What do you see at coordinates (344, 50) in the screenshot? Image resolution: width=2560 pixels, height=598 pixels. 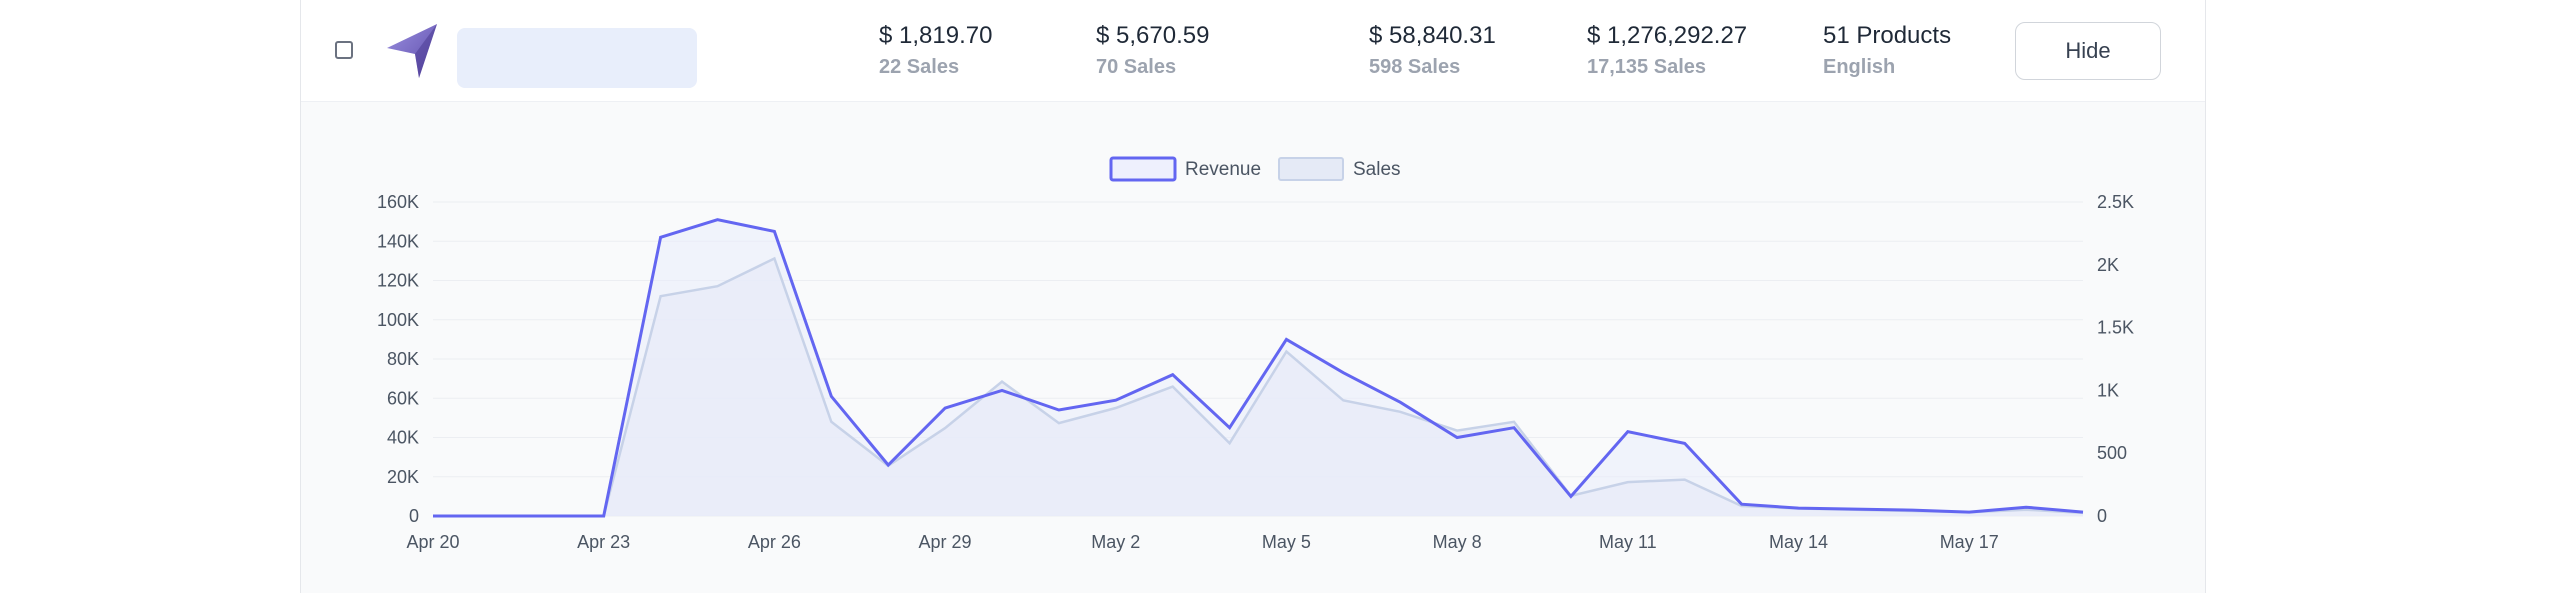 I see `select-checkbox` at bounding box center [344, 50].